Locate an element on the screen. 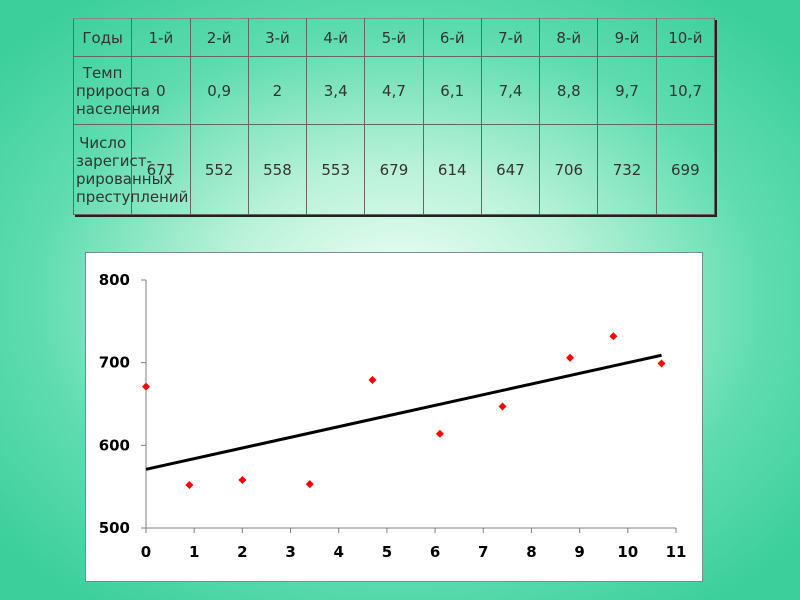  header-cell: 5-й is located at coordinates (394, 37).